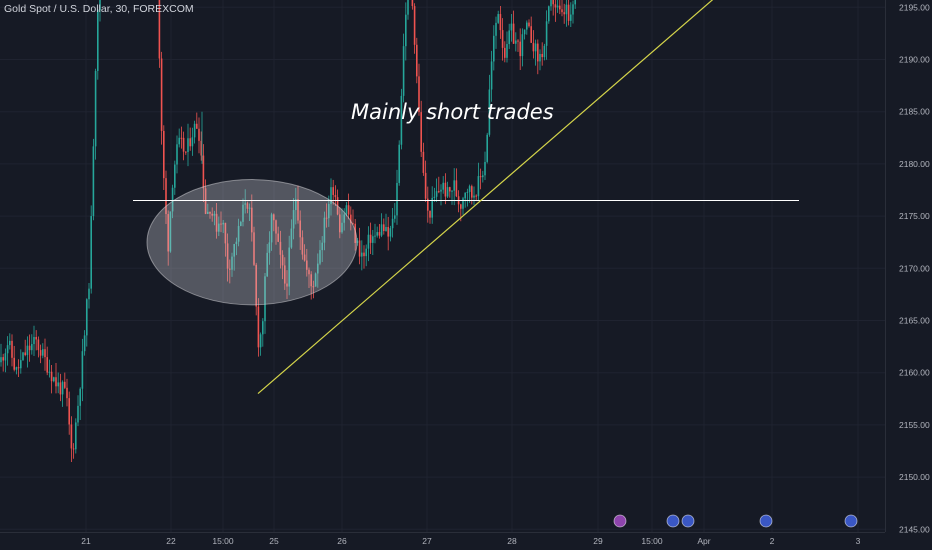 The width and height of the screenshot is (932, 550). What do you see at coordinates (914, 60) in the screenshot?
I see `price-tick-label: 2190.00` at bounding box center [914, 60].